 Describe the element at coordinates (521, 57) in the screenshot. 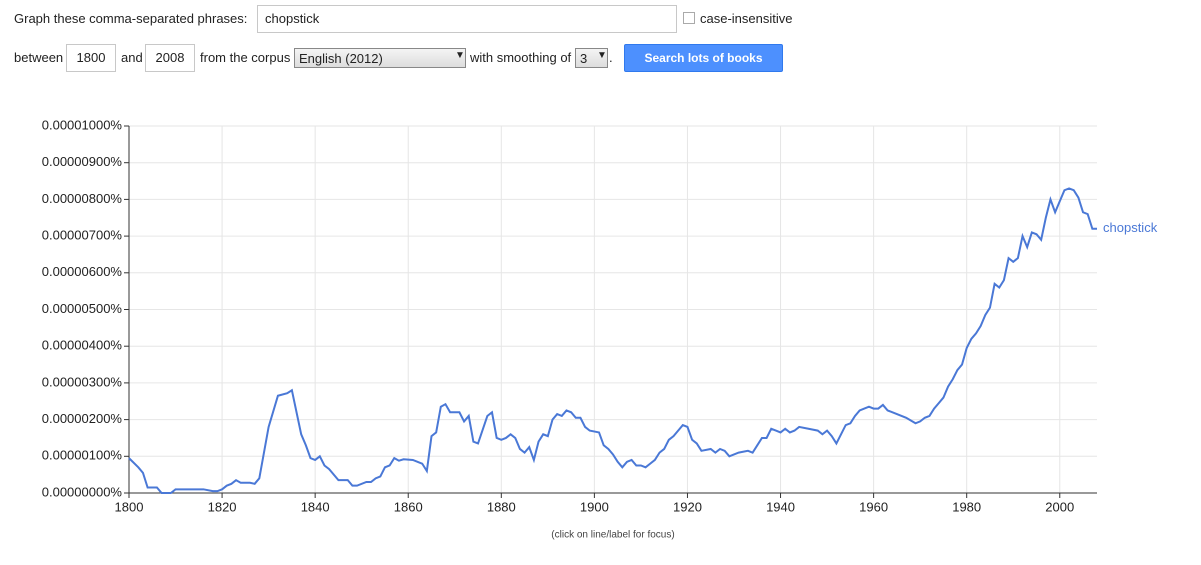

I see `smoothing-label: with smoothing of` at that location.